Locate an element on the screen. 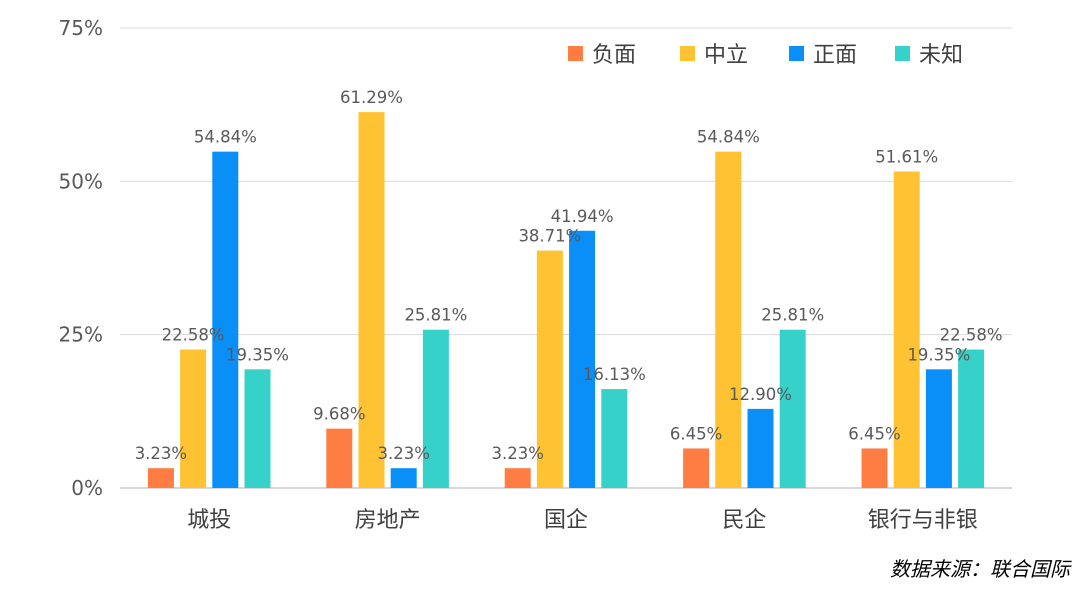  data-label: 9.68% is located at coordinates (339, 414).